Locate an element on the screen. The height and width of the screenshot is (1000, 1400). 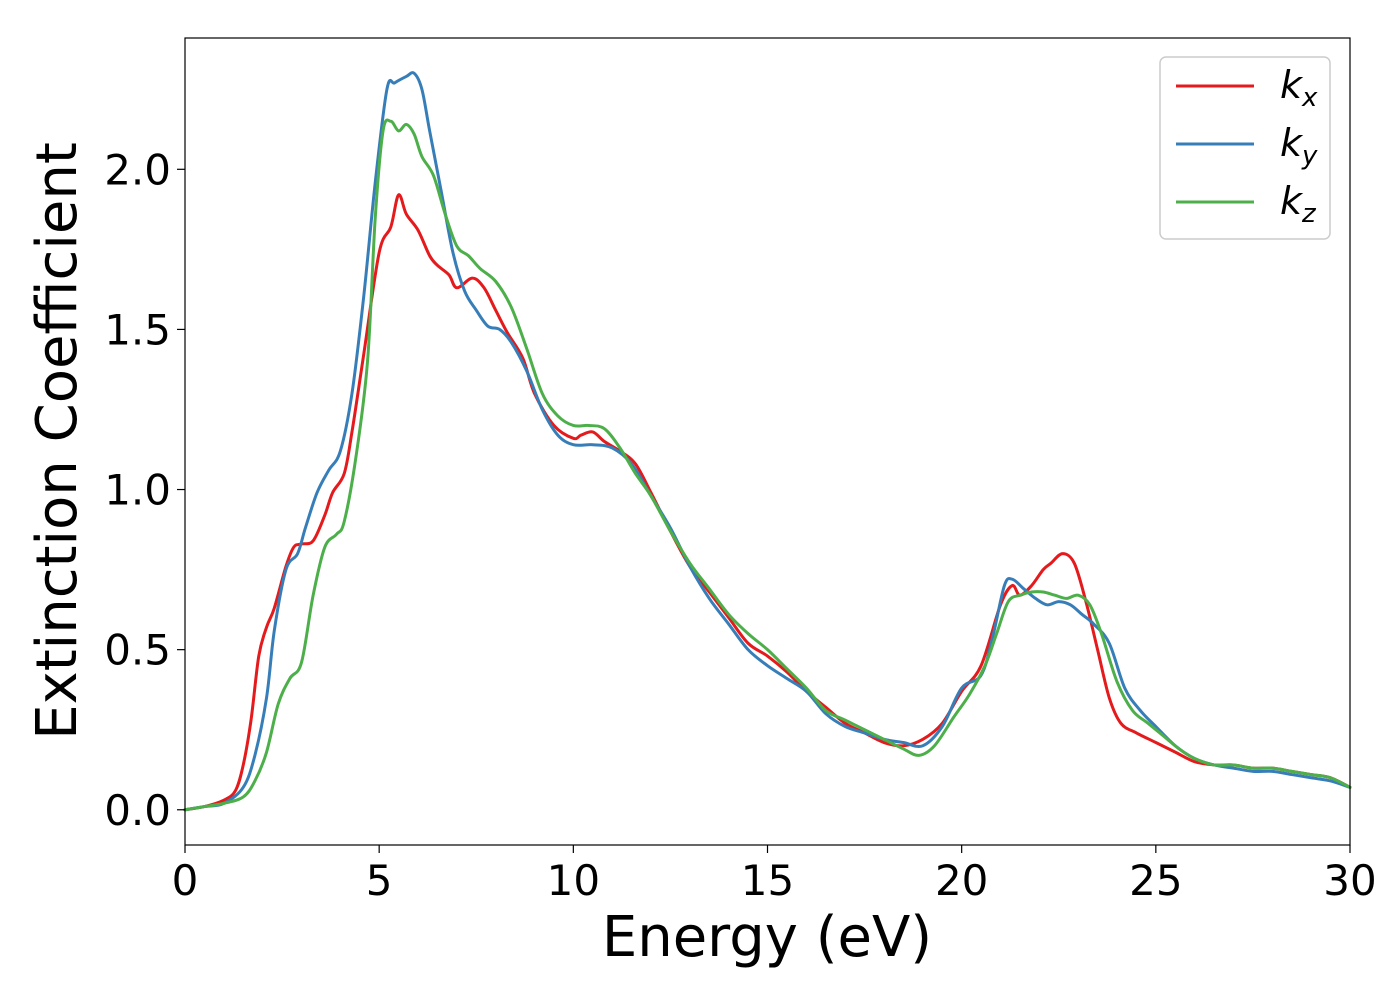
y-tick-label: 0.0 is located at coordinates (137, 810).